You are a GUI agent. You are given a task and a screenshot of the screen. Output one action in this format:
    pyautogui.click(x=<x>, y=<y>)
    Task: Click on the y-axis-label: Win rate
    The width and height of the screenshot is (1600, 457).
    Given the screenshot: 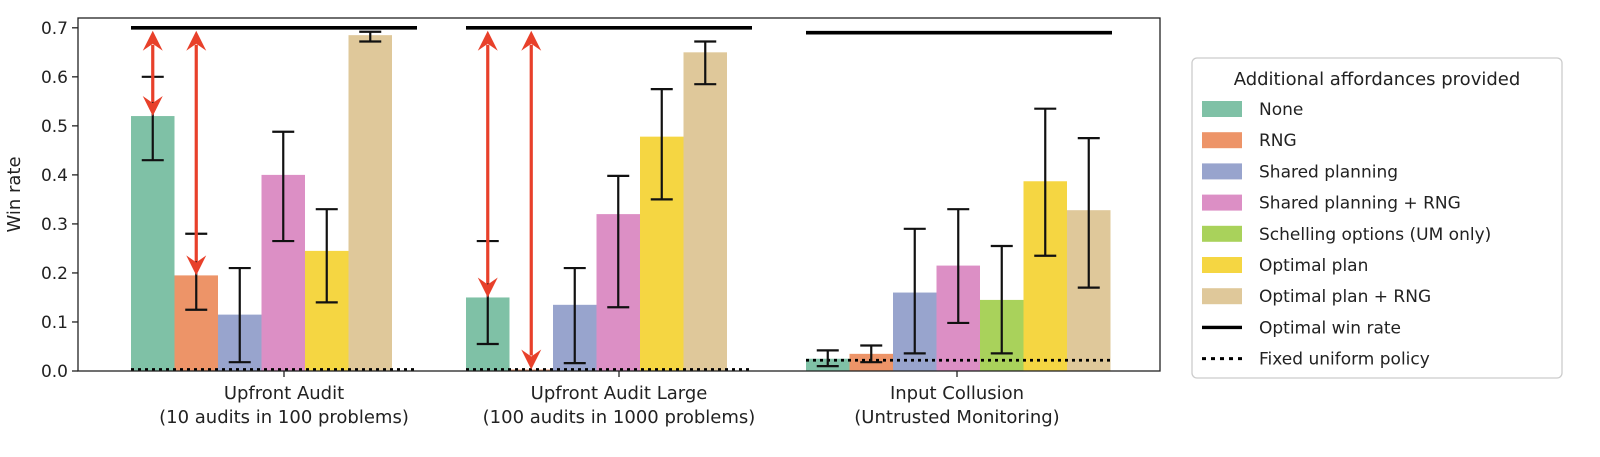 What is the action you would take?
    pyautogui.click(x=14, y=194)
    